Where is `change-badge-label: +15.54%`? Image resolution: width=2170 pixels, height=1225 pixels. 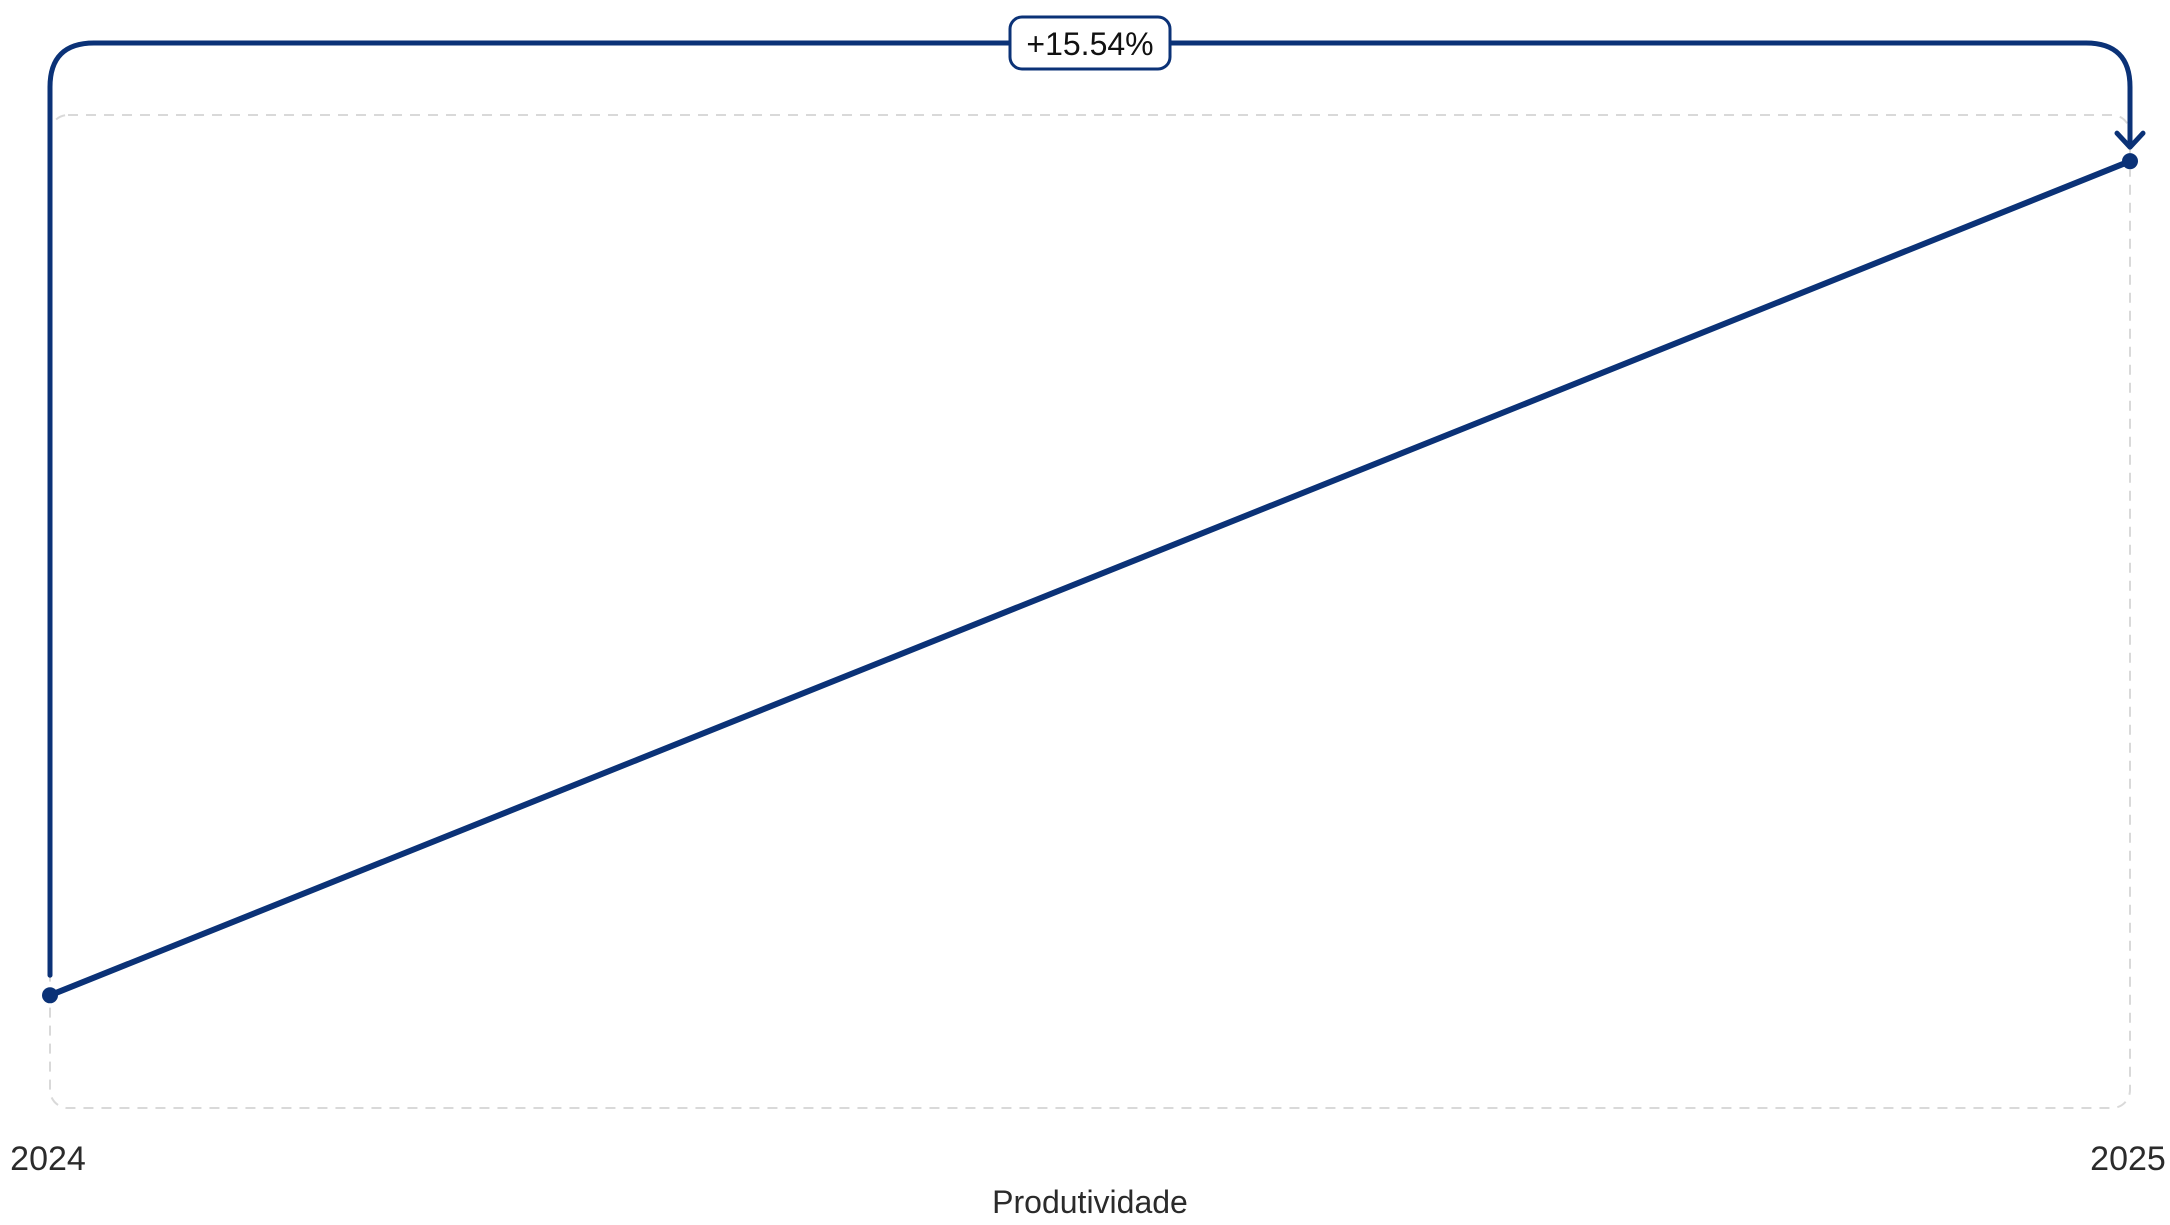 change-badge-label: +15.54% is located at coordinates (1089, 44).